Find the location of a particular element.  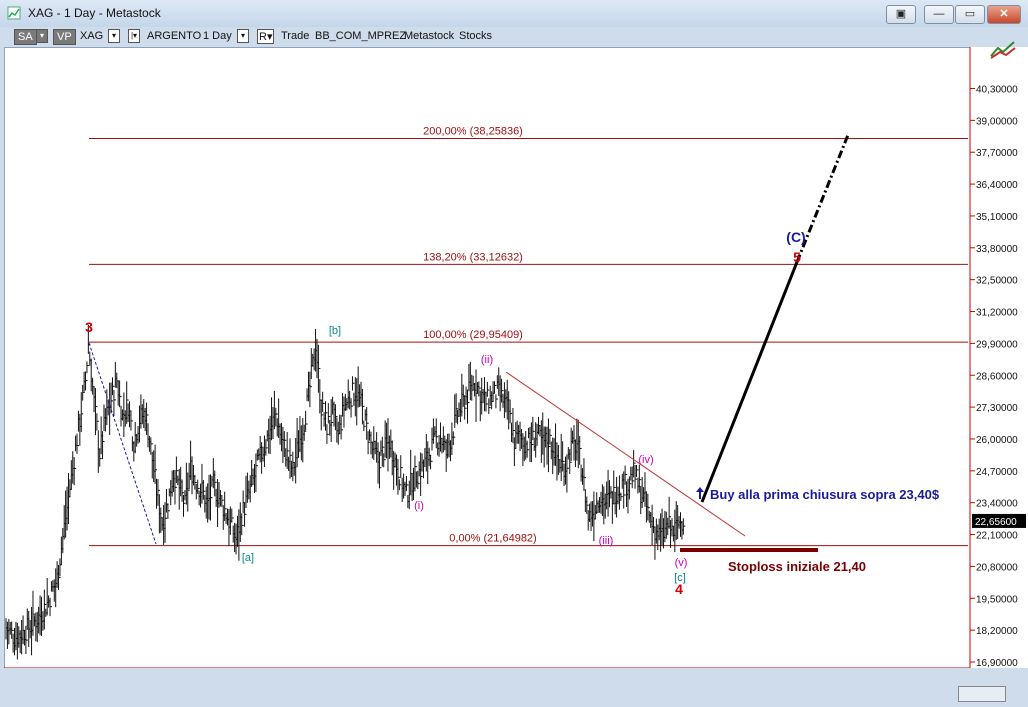

y-axis-tick-label: 35,10000 is located at coordinates (997, 217).